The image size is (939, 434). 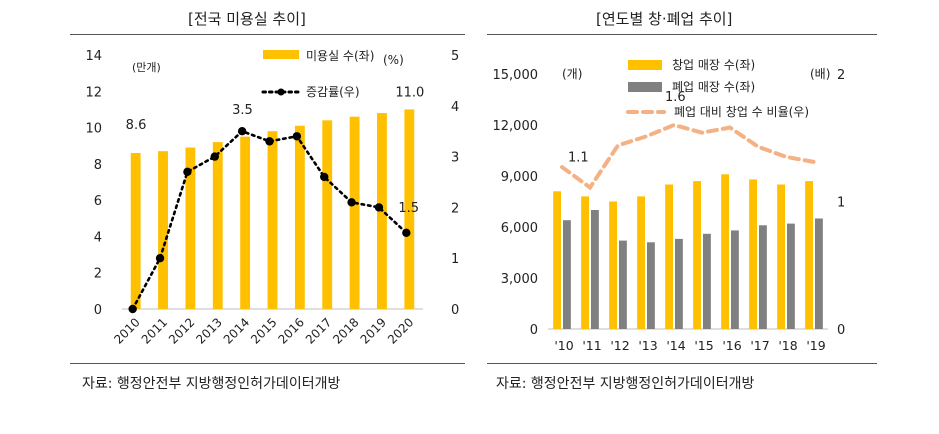 What do you see at coordinates (242, 110) in the screenshot?
I see `data-label: 3.5` at bounding box center [242, 110].